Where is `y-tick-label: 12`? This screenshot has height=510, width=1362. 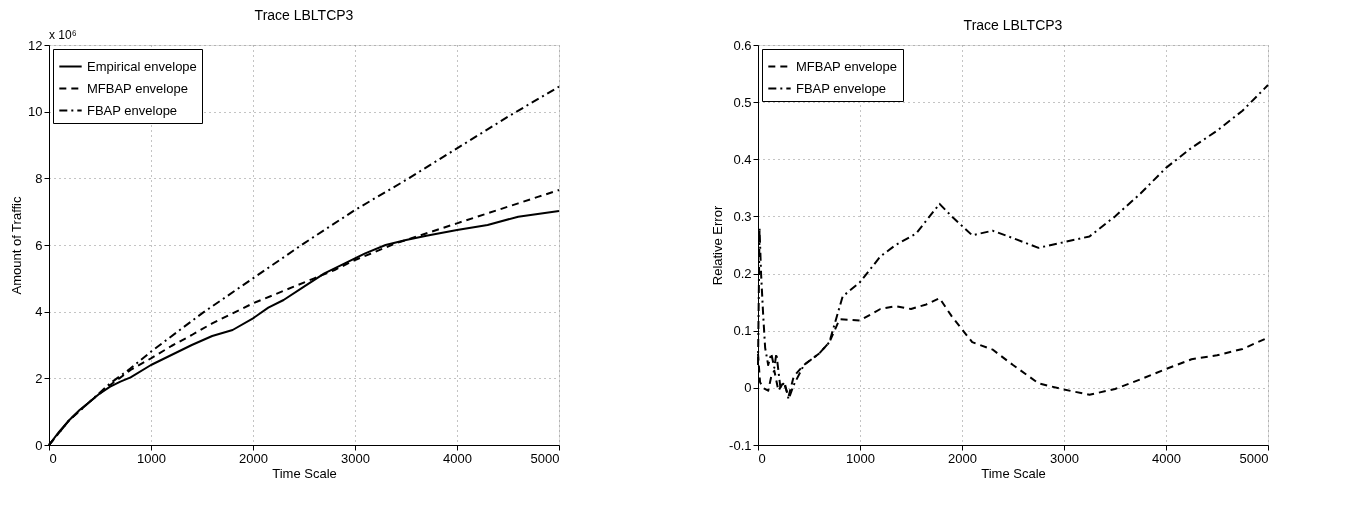 y-tick-label: 12 is located at coordinates (35, 45).